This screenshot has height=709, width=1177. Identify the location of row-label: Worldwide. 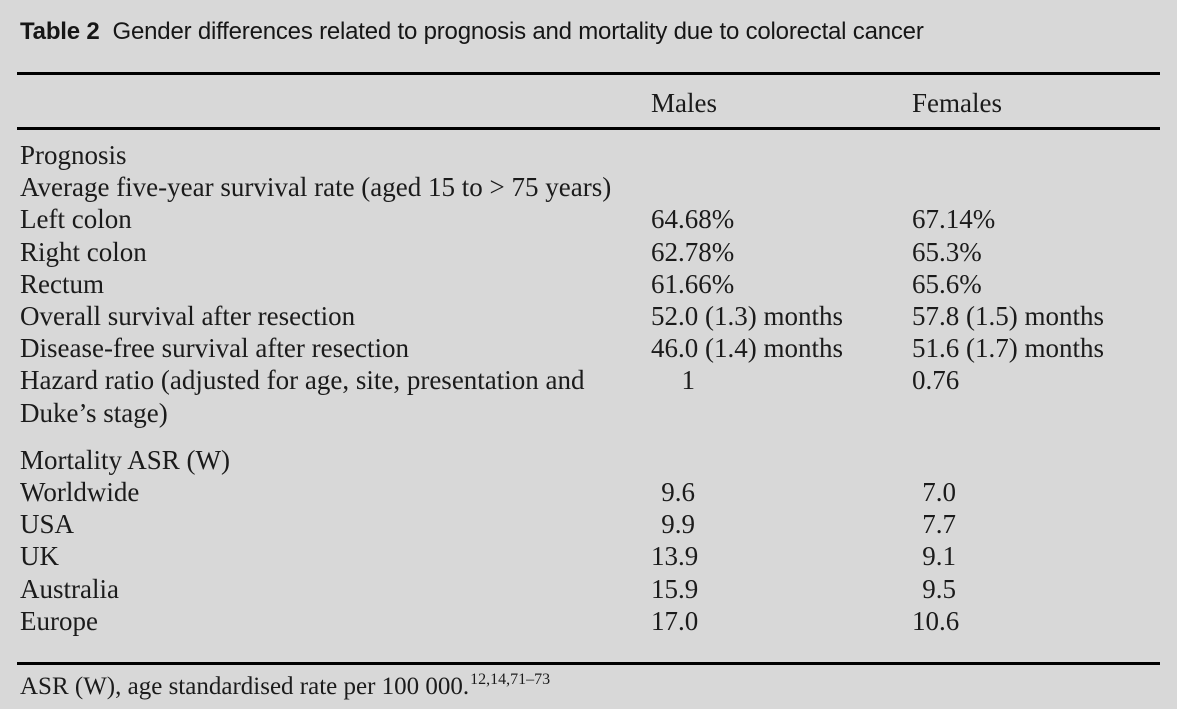
(80, 492).